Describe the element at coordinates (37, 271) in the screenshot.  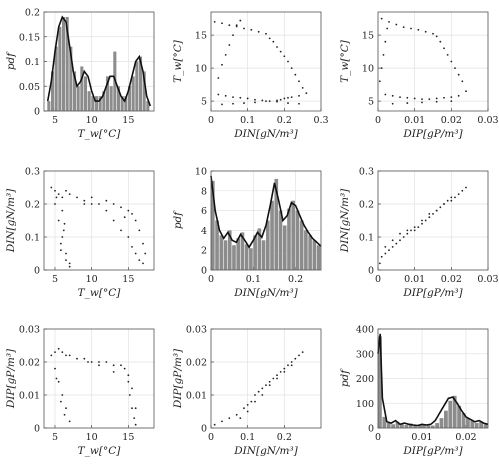
I see `y-tick-label: 0` at that location.